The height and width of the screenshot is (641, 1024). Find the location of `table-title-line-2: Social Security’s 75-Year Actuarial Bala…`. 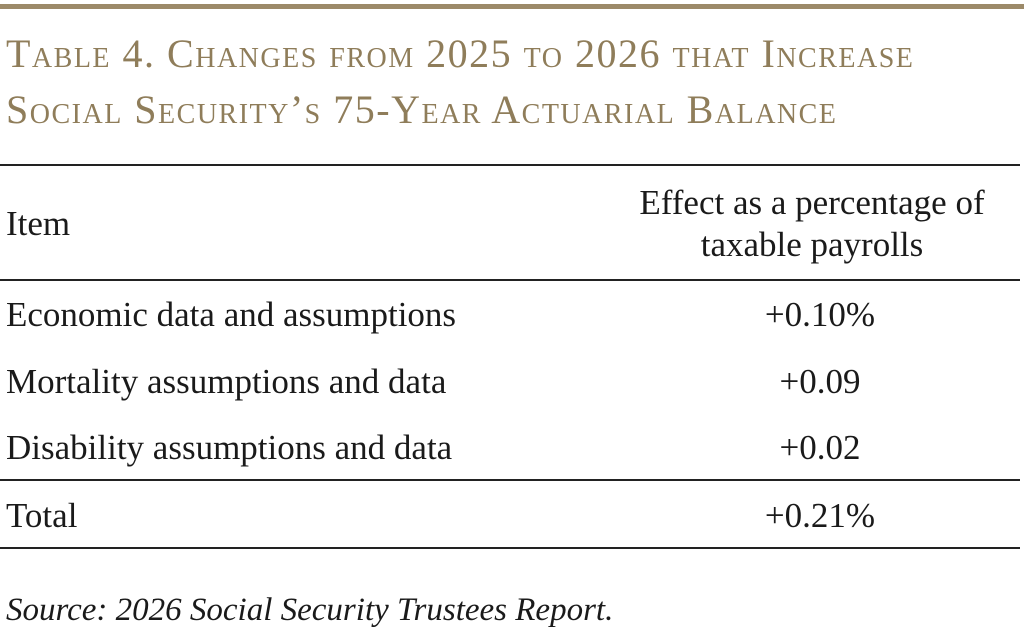

table-title-line-2: Social Security’s 75-Year Actuarial Bala… is located at coordinates (422, 109).